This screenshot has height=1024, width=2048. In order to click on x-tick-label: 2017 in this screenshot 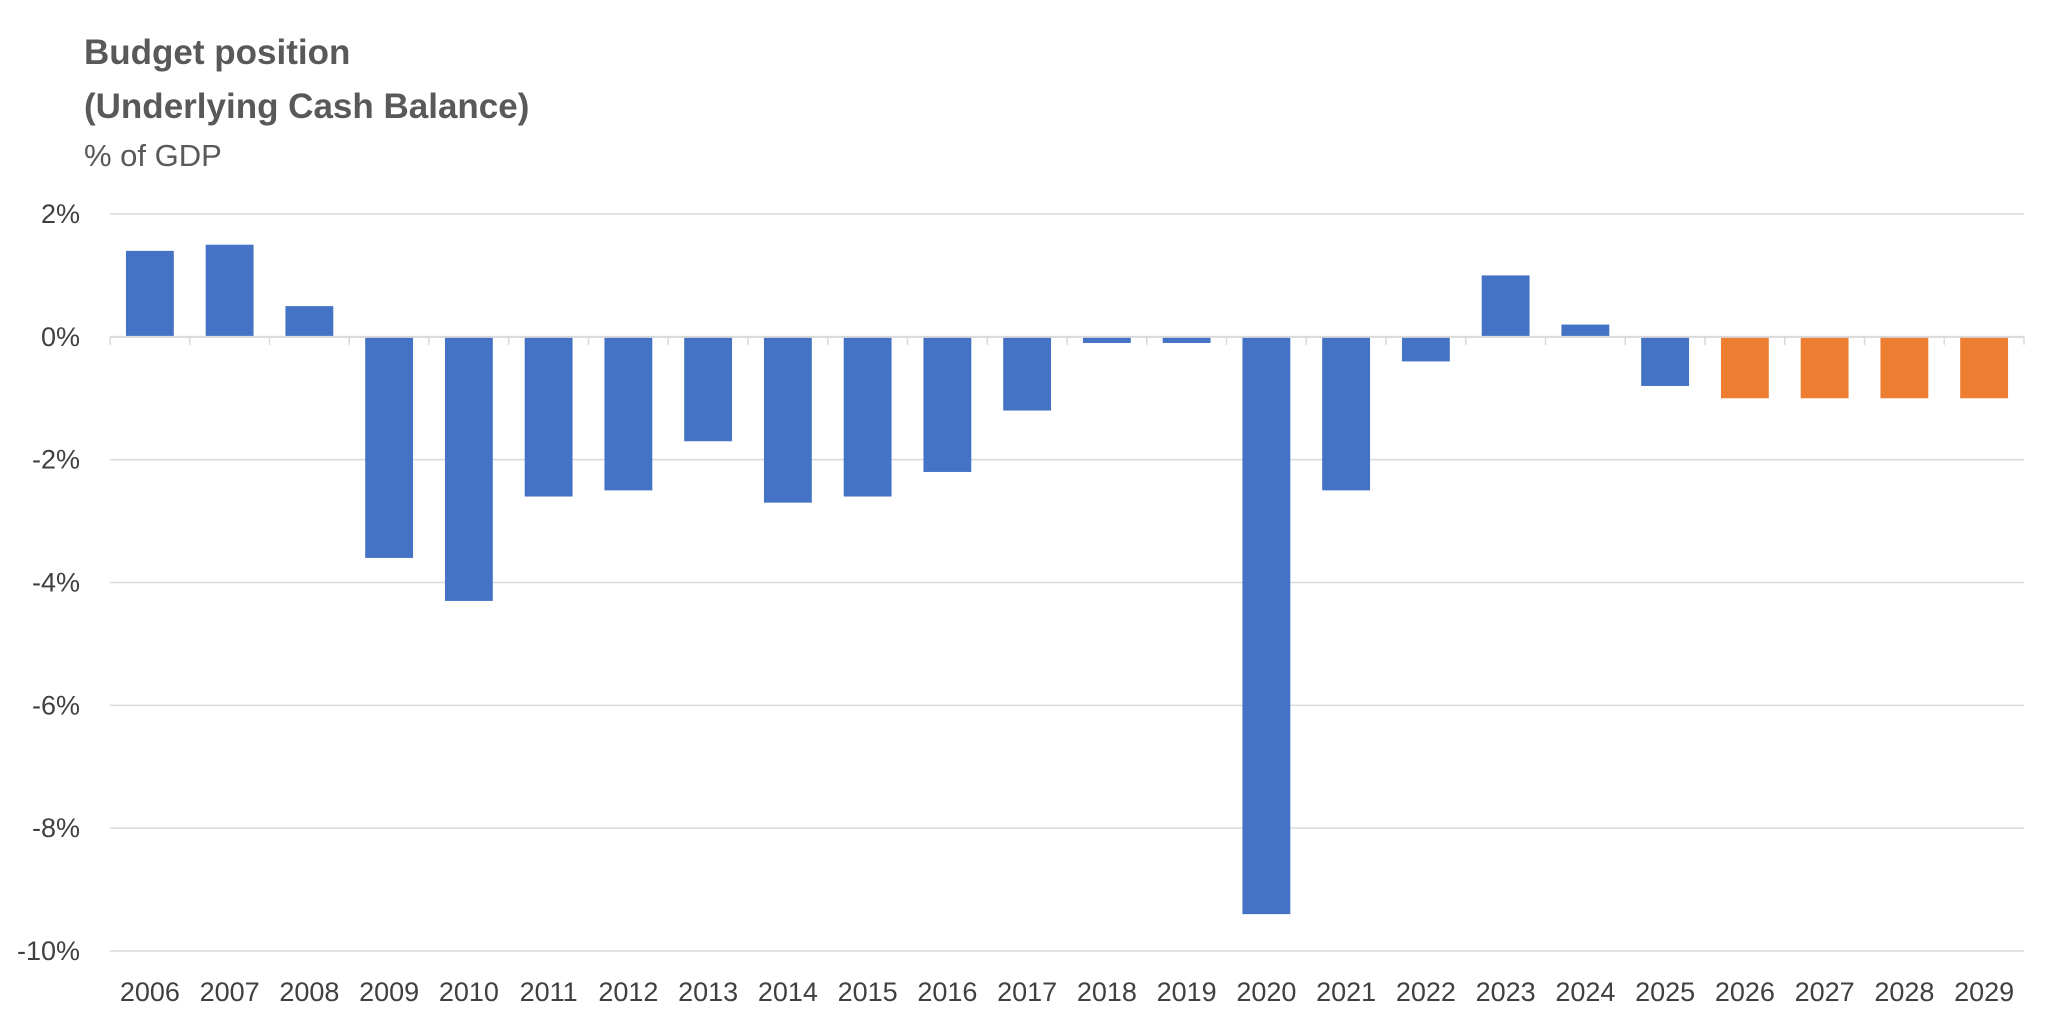, I will do `click(1027, 992)`.